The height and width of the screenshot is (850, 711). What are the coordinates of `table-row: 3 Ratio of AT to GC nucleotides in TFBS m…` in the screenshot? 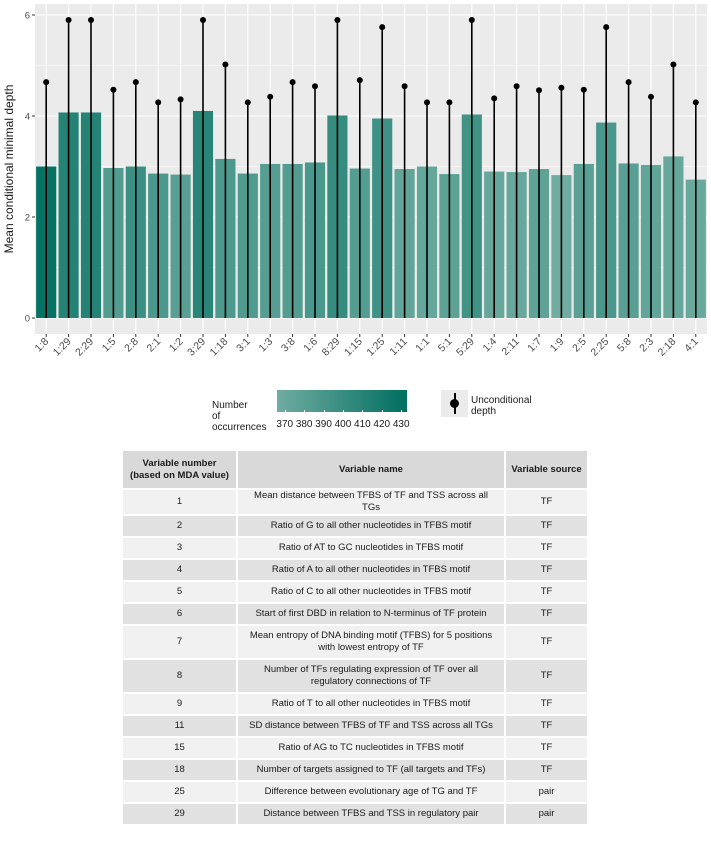 It's located at (355, 548).